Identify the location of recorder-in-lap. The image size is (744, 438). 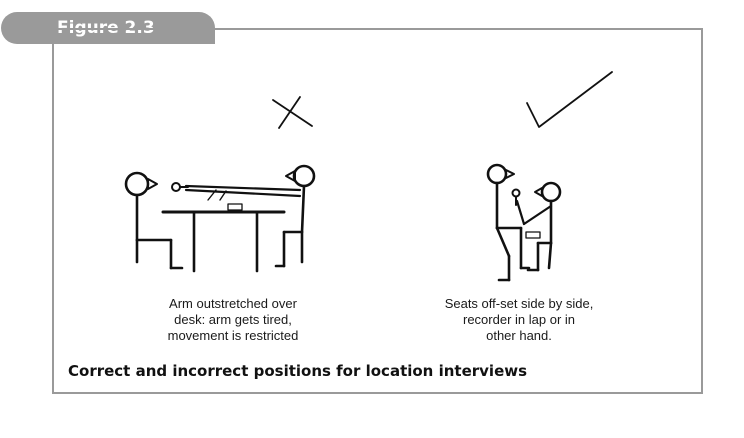
(533, 235).